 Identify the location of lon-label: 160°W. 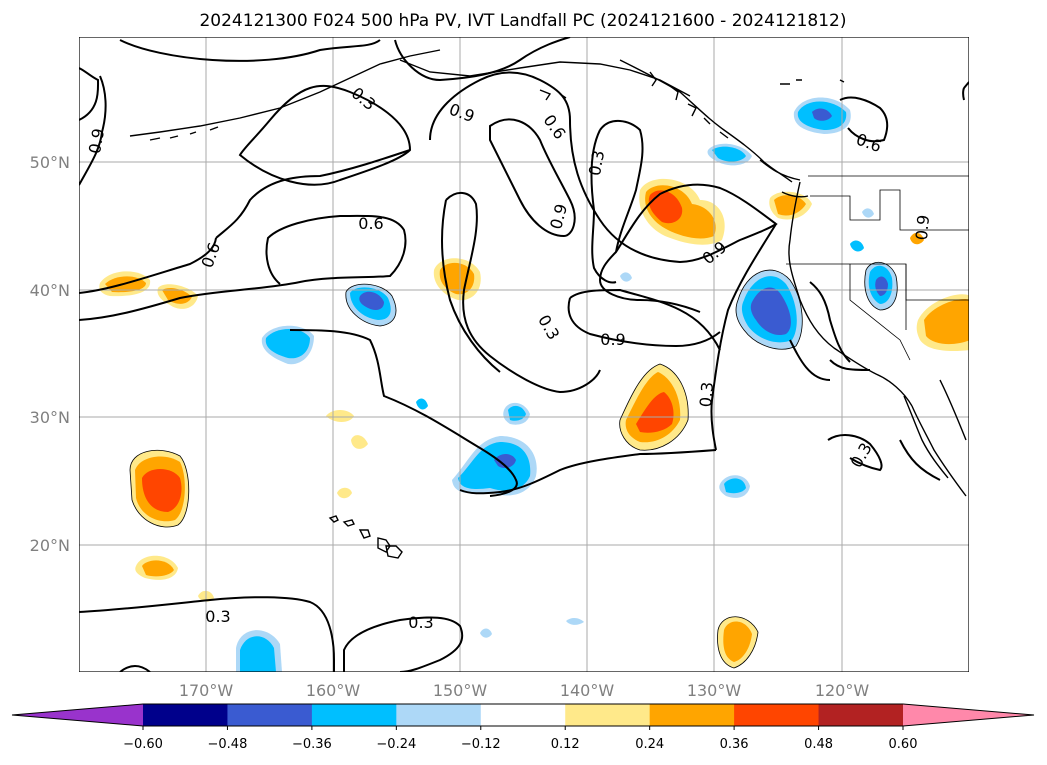
(333, 690).